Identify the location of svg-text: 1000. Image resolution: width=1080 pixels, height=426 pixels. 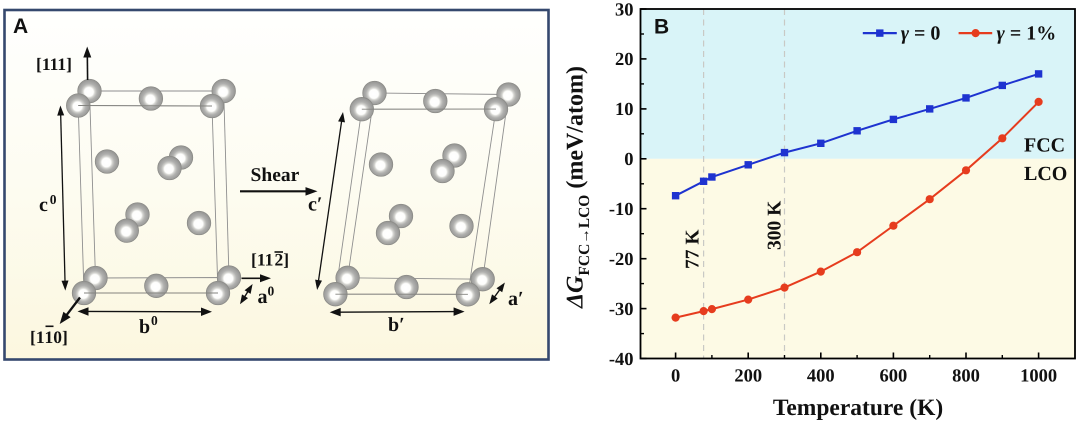
(1038, 377).